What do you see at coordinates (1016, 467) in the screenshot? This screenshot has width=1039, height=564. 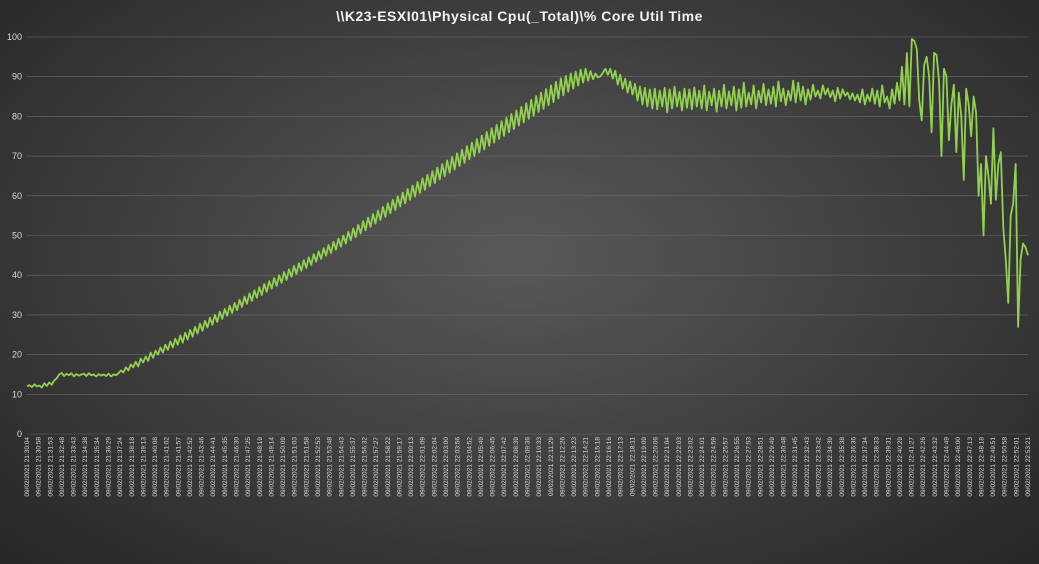 I see `x-tick-label: 09/02/2021 22:52:01` at bounding box center [1016, 467].